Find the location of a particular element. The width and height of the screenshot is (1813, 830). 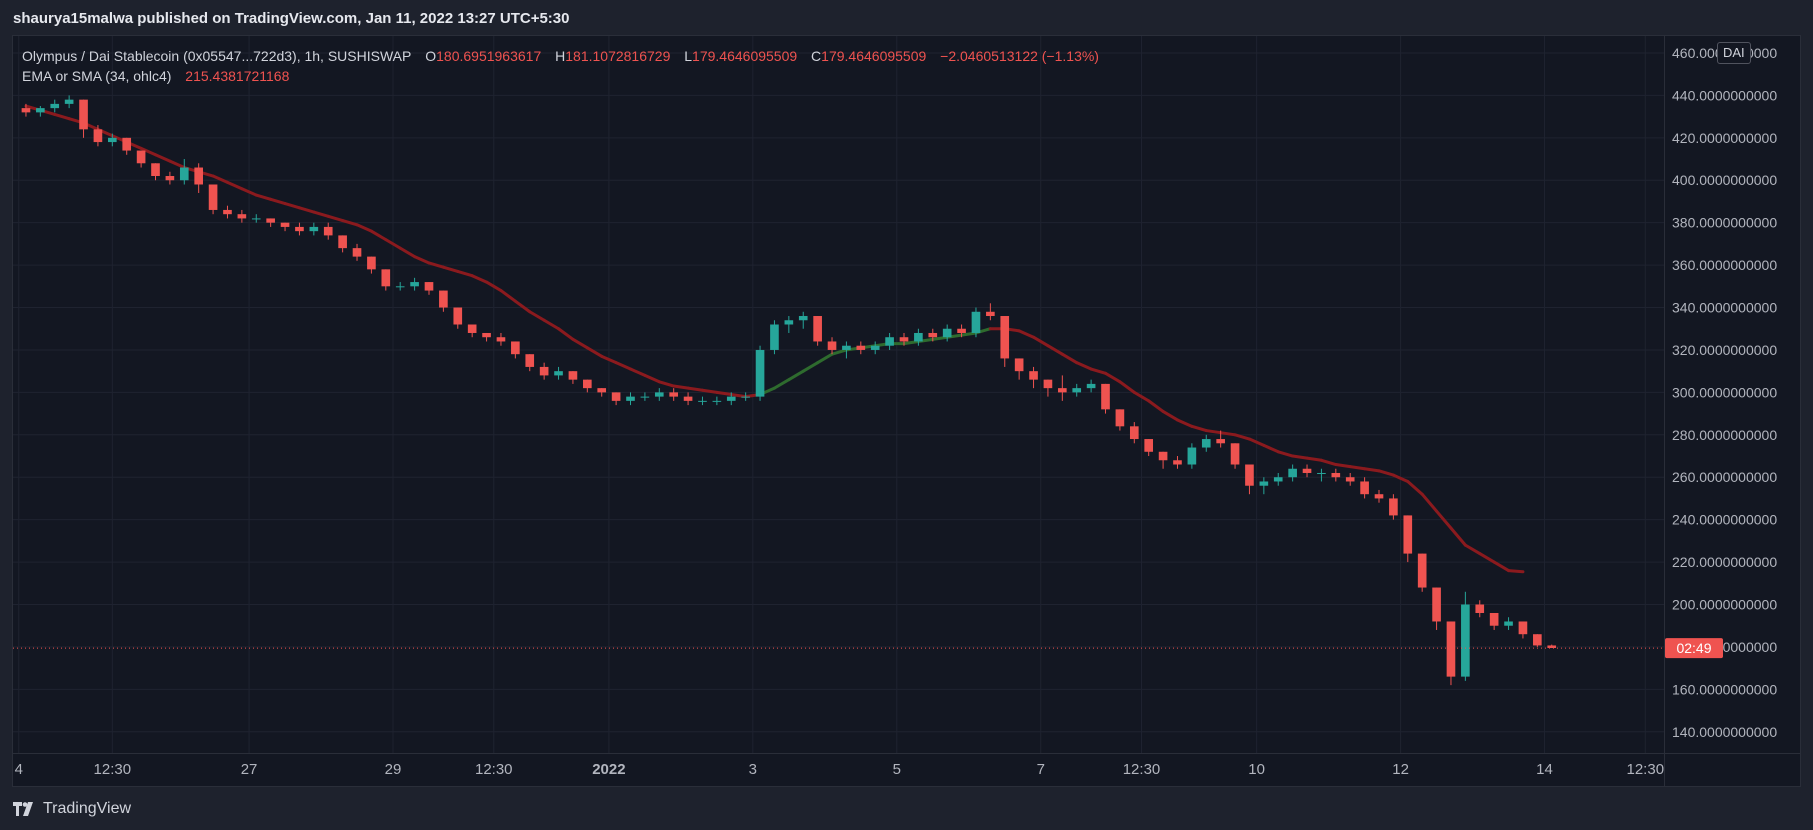

indicator-name: EMA or SMA (34, ohlc4) is located at coordinates (97, 76).